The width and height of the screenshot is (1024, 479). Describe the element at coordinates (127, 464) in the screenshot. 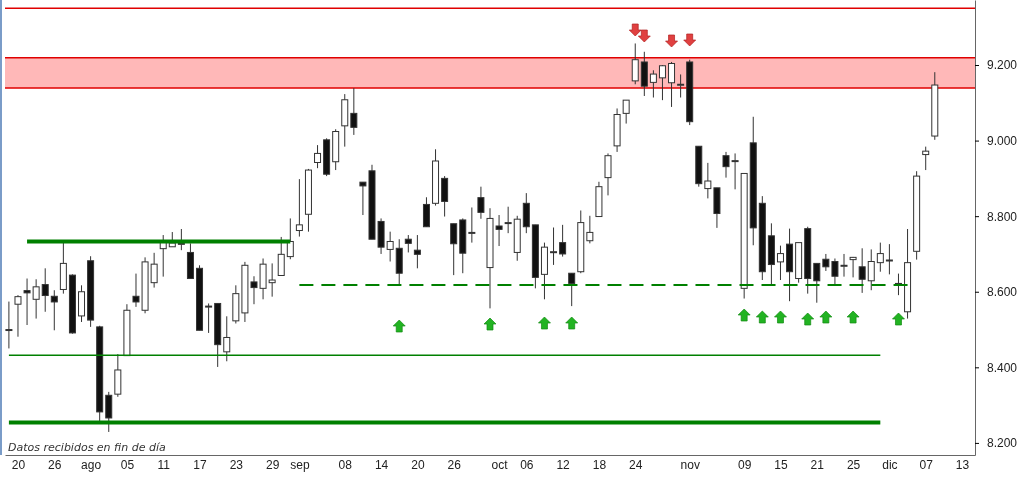

I see `x-tick-label: 05` at that location.